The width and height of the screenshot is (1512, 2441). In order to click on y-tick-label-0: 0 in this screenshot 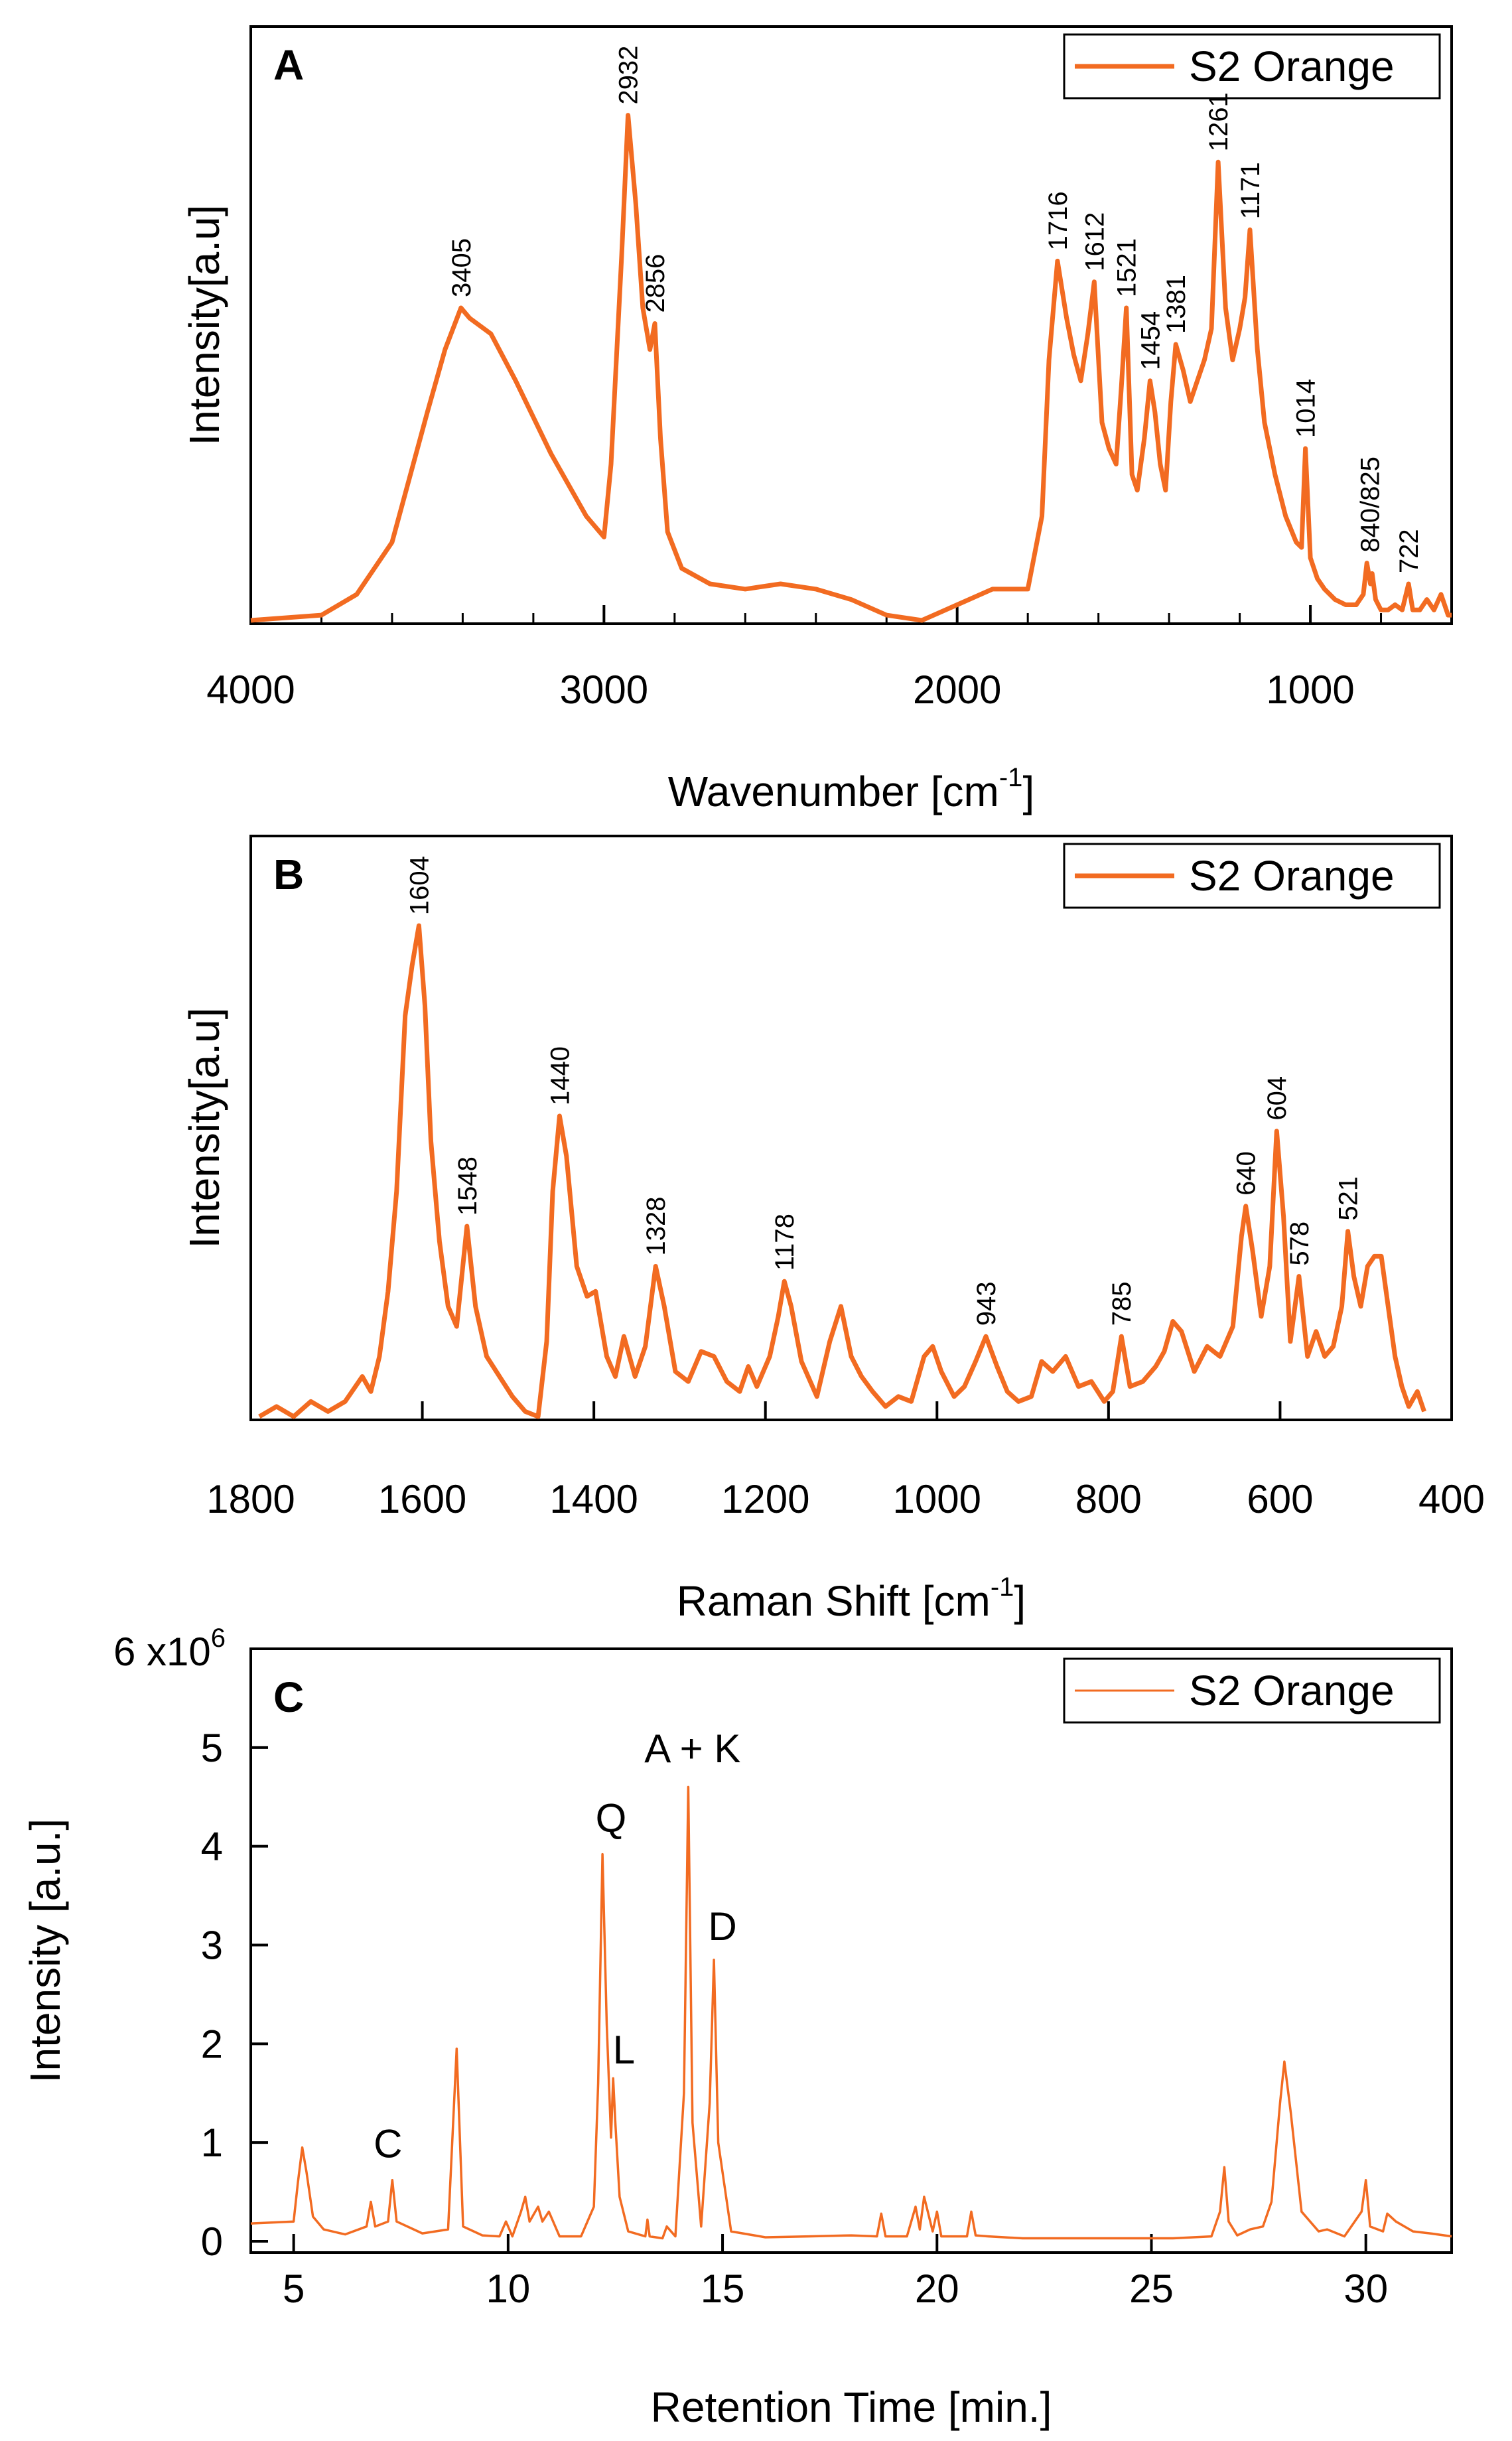, I will do `click(212, 2241)`.